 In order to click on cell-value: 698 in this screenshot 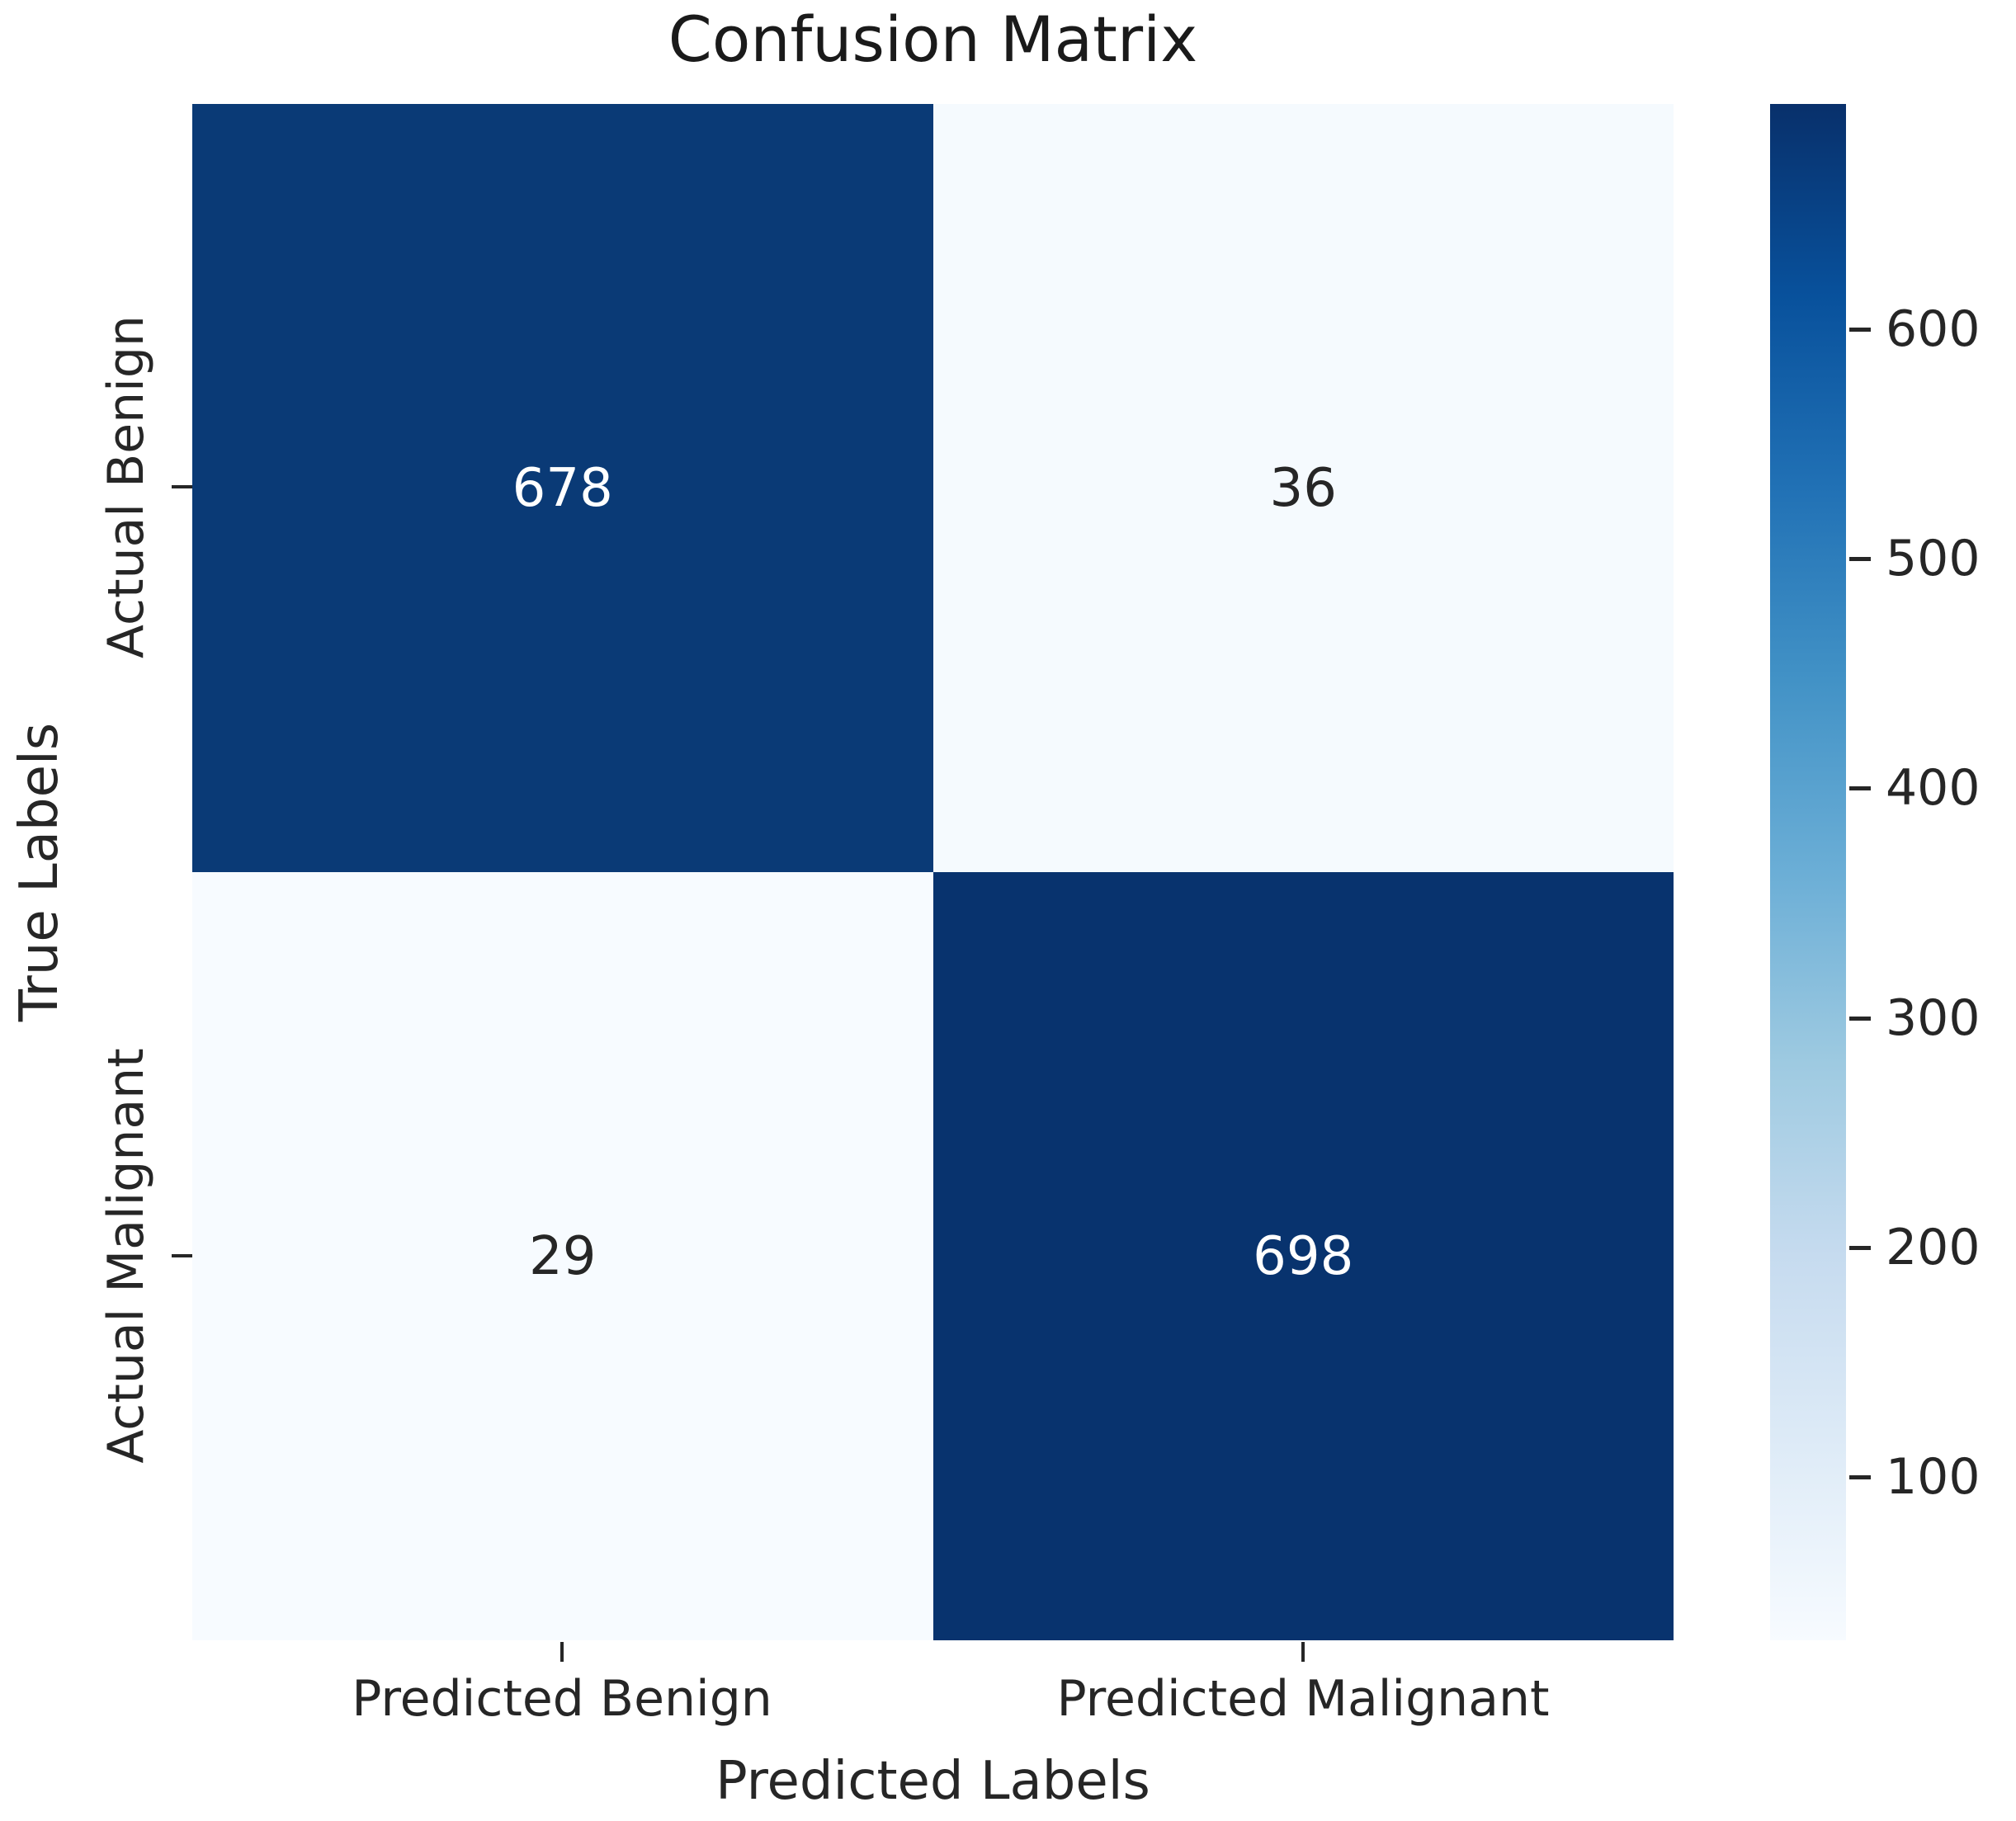, I will do `click(1303, 1256)`.